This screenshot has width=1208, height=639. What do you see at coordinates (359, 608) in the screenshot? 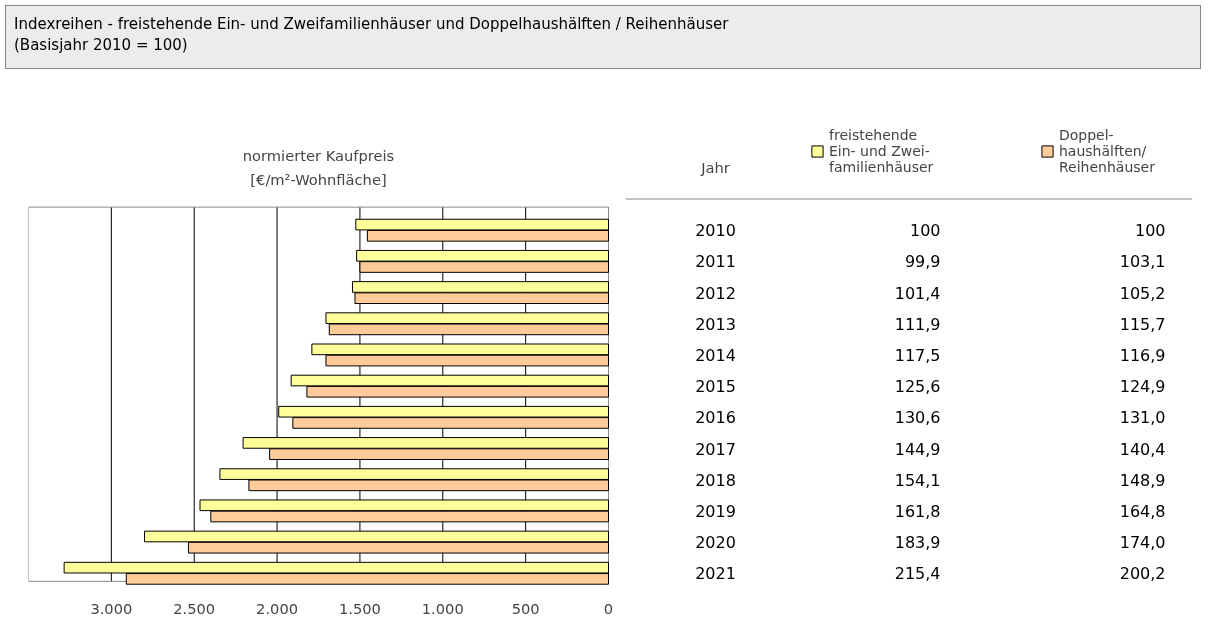
I see `x-tick-label: 1.500` at bounding box center [359, 608].